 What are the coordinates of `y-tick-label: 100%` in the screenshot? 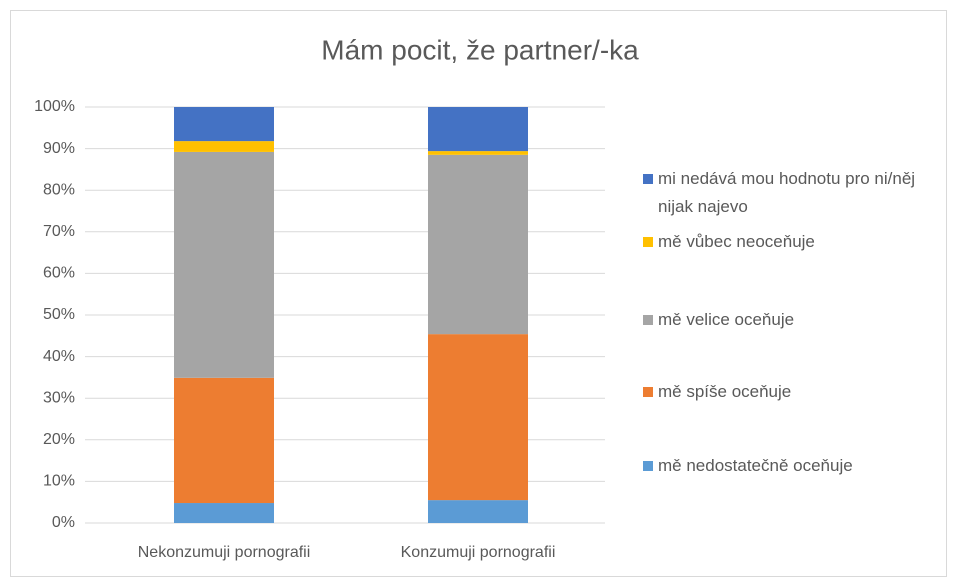 It's located at (54, 106).